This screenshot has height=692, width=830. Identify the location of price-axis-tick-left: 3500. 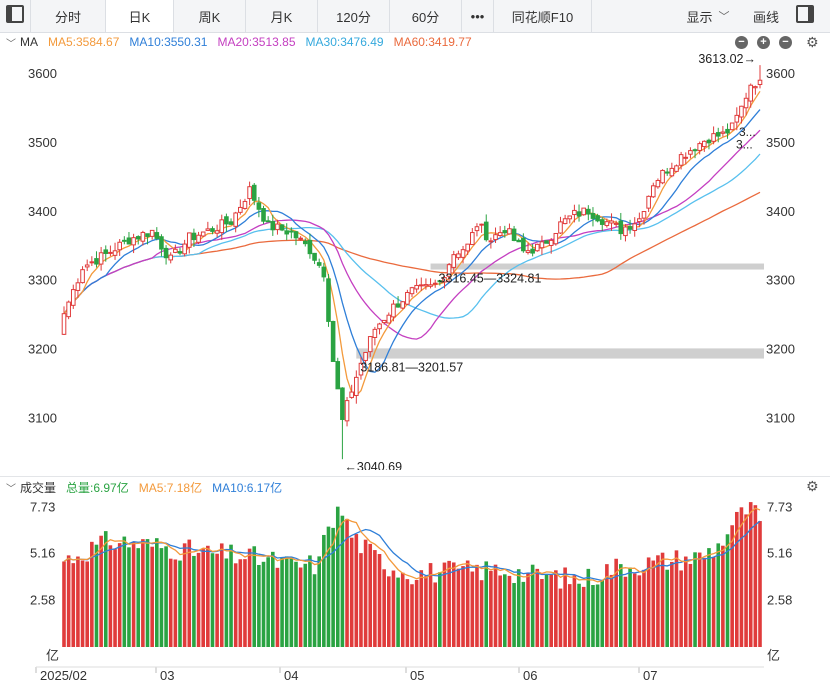
(42, 142).